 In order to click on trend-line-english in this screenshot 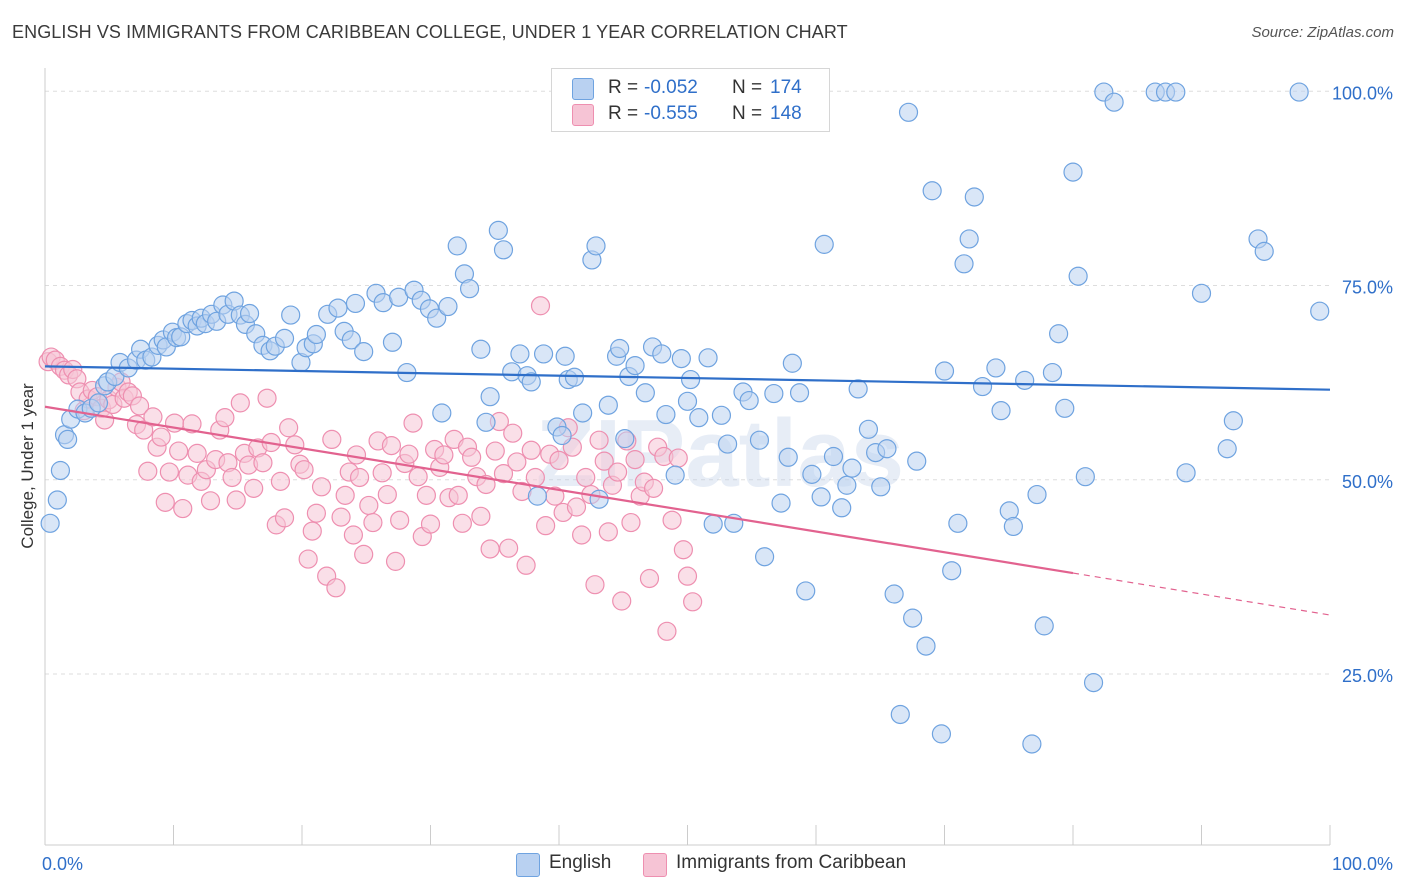, I will do `click(687, 378)`.